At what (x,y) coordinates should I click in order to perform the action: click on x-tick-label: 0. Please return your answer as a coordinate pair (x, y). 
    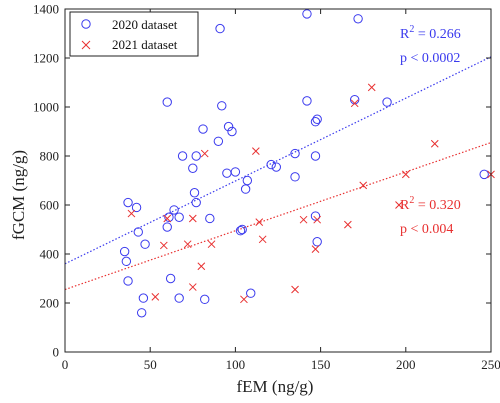
    Looking at the image, I should click on (65, 364).